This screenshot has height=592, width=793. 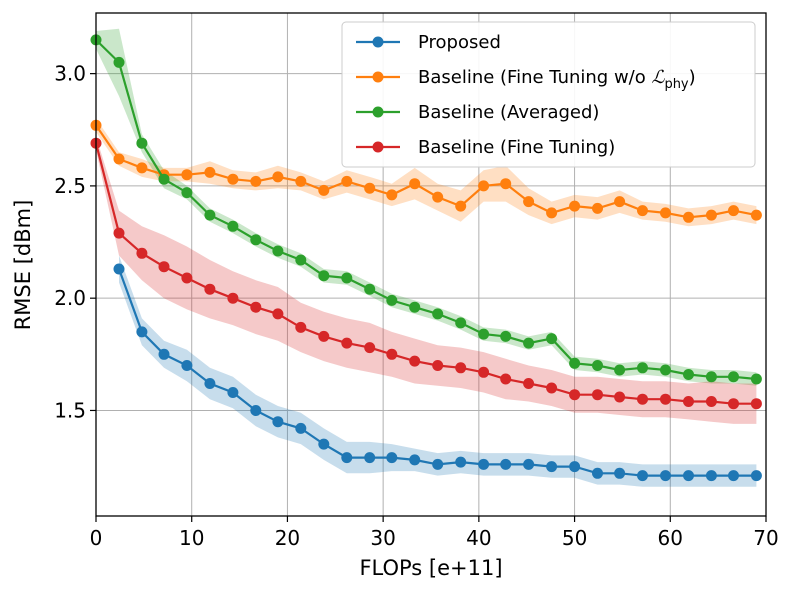 What do you see at coordinates (548, 94) in the screenshot?
I see `legend-box` at bounding box center [548, 94].